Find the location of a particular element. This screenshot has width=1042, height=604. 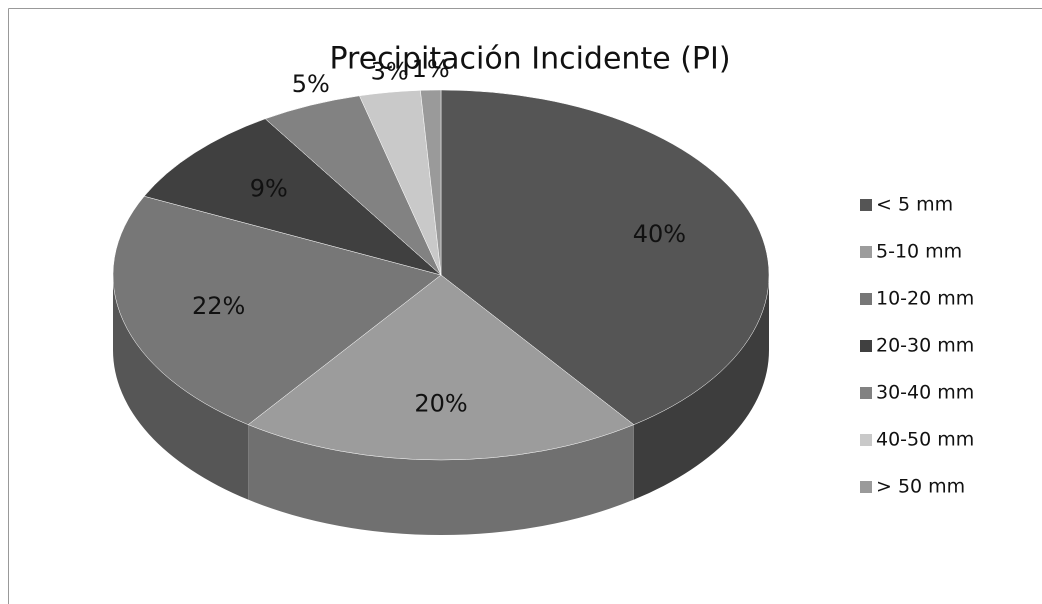

legend-label: > 50 mm is located at coordinates (920, 487).